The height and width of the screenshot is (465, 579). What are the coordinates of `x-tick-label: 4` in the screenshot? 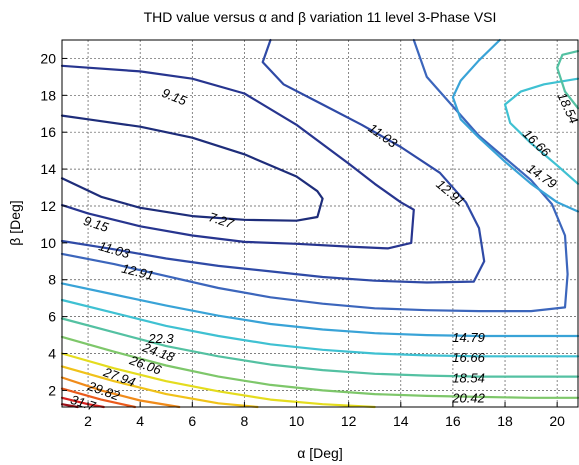 It's located at (140, 421).